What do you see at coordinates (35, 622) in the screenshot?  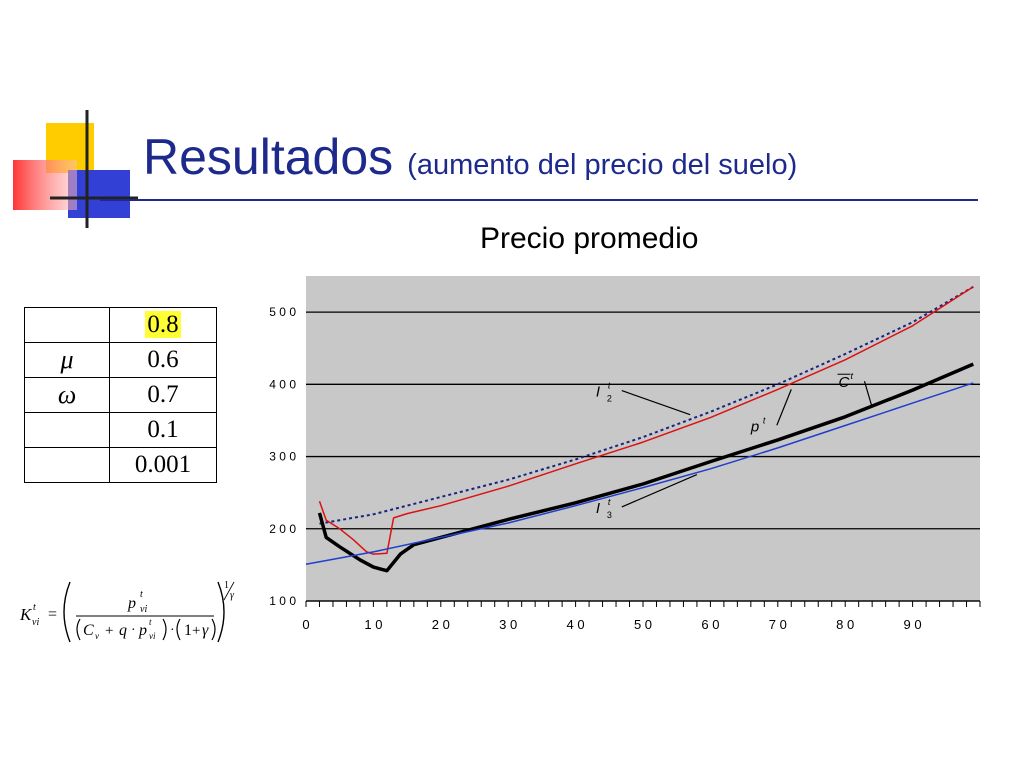 I see `formula-lhs-sub: vi` at bounding box center [35, 622].